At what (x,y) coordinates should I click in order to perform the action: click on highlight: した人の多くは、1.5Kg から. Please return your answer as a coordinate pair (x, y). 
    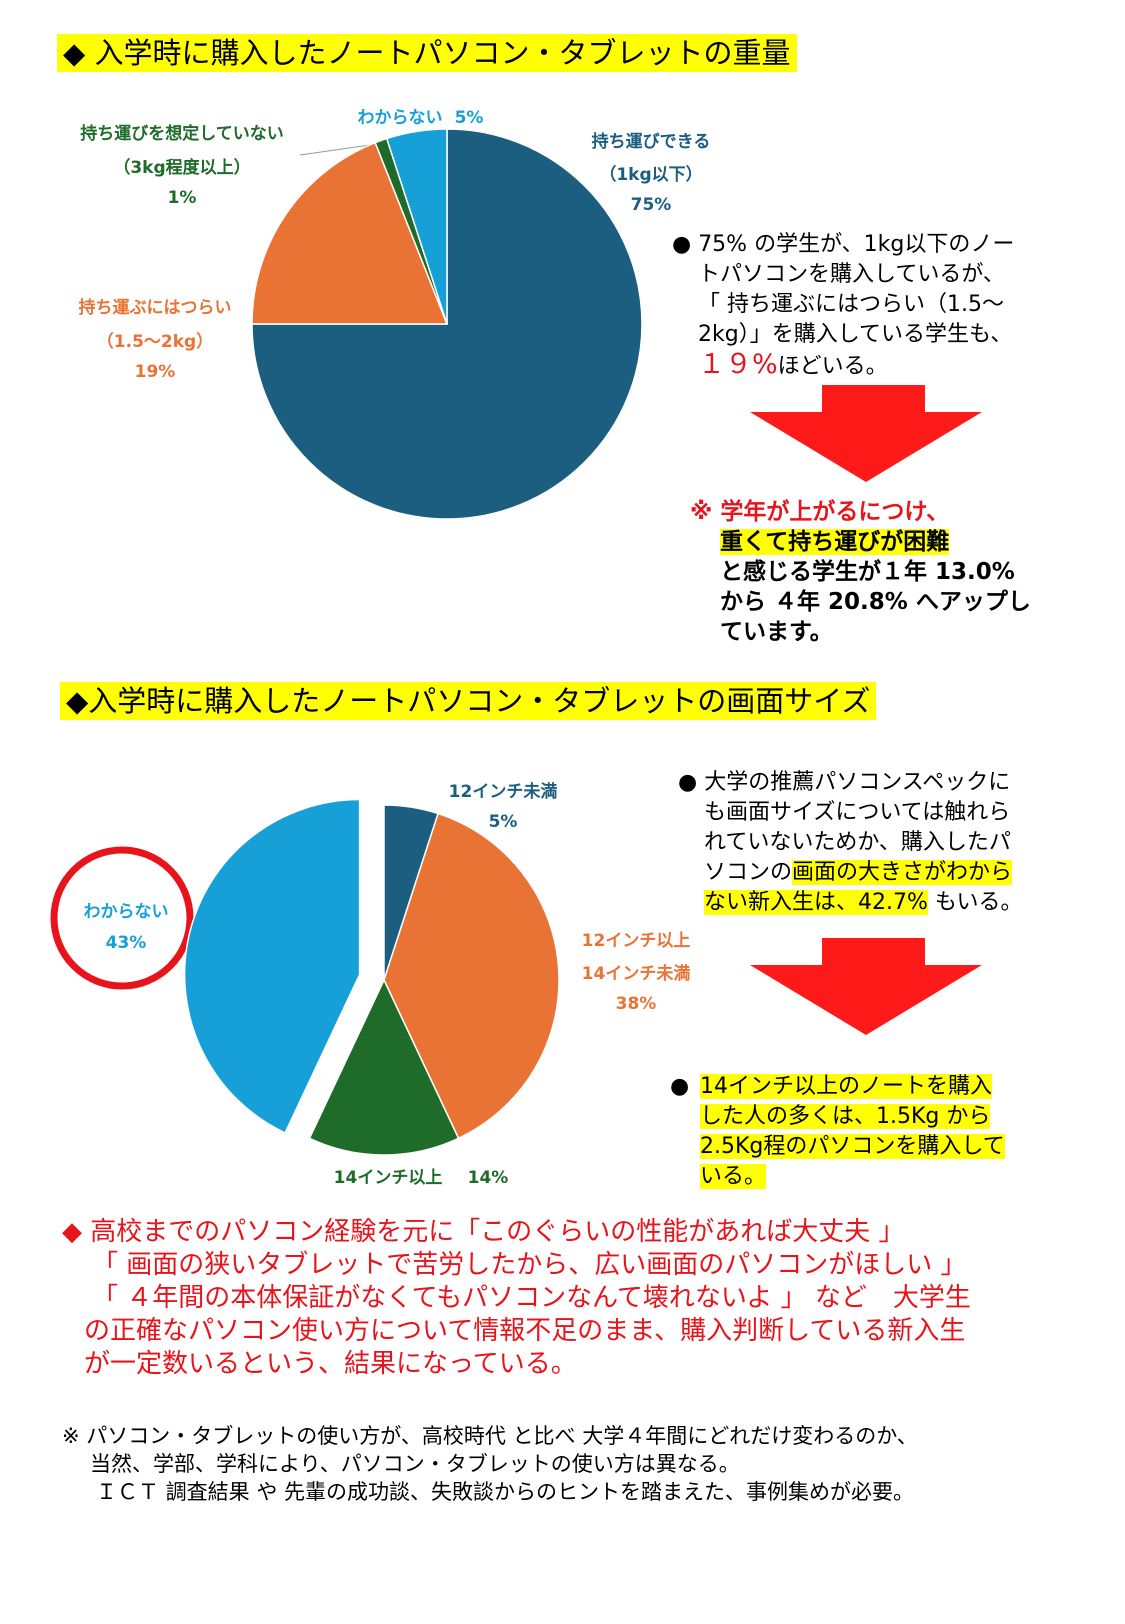
    Looking at the image, I should click on (845, 1116).